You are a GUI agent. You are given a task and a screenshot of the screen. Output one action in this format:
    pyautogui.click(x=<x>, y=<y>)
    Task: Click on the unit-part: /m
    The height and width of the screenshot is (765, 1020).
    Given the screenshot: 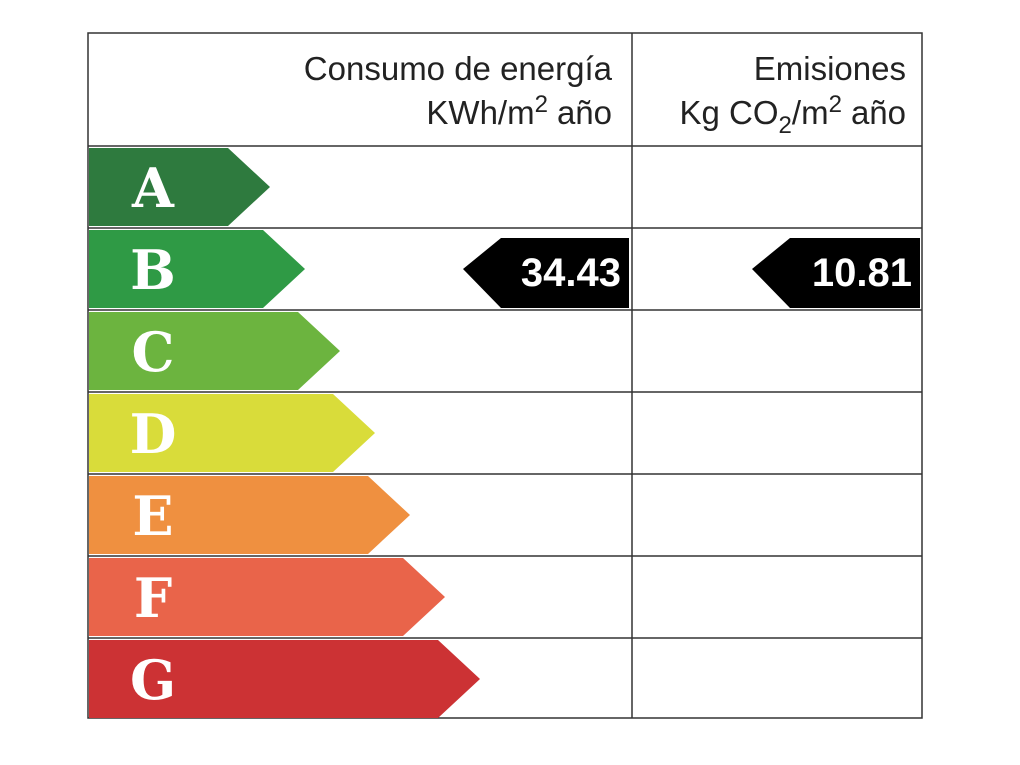 What is the action you would take?
    pyautogui.click(x=810, y=112)
    